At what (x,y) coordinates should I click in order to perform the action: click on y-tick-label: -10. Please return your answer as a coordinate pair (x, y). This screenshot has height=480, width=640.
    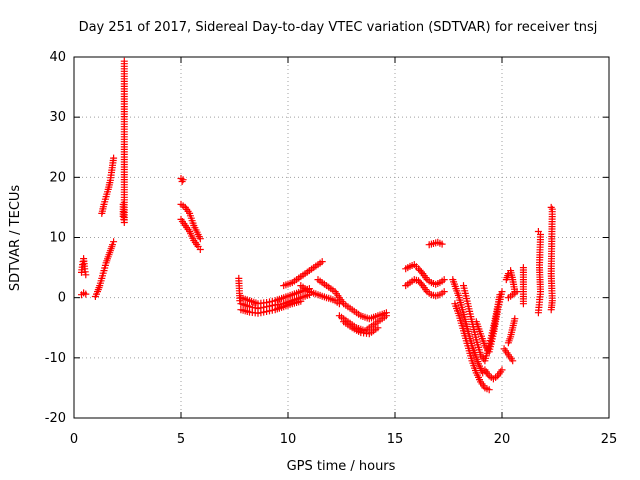
    Looking at the image, I should click on (55, 358).